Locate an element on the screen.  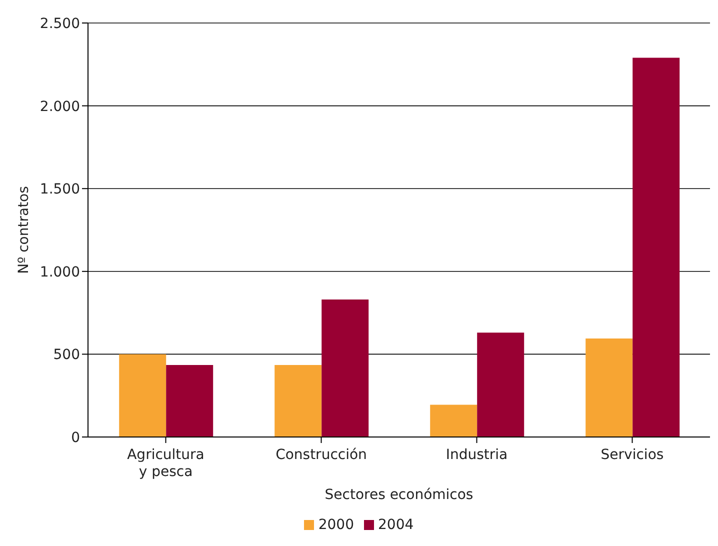
y-axis-title: Nº contratos is located at coordinates (24, 230).